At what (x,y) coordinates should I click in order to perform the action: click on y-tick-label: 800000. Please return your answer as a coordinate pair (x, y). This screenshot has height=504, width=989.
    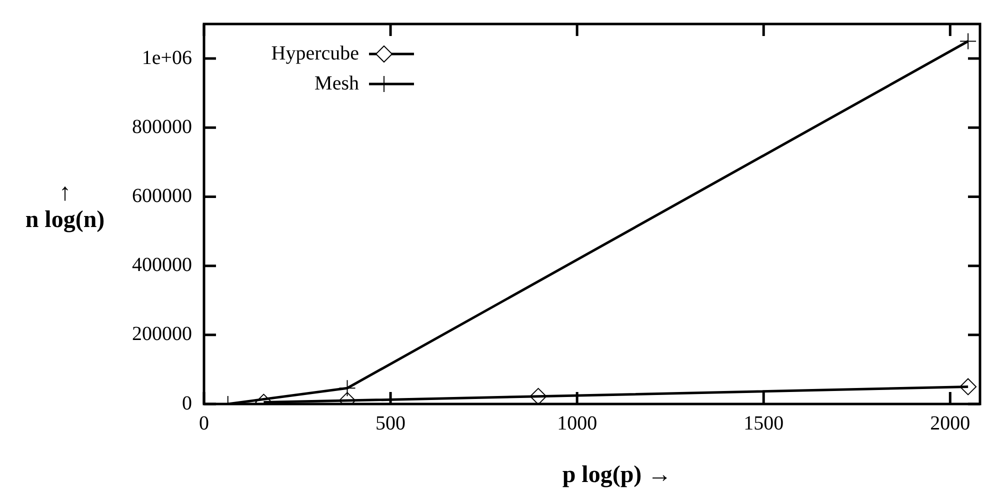
    Looking at the image, I should click on (162, 127).